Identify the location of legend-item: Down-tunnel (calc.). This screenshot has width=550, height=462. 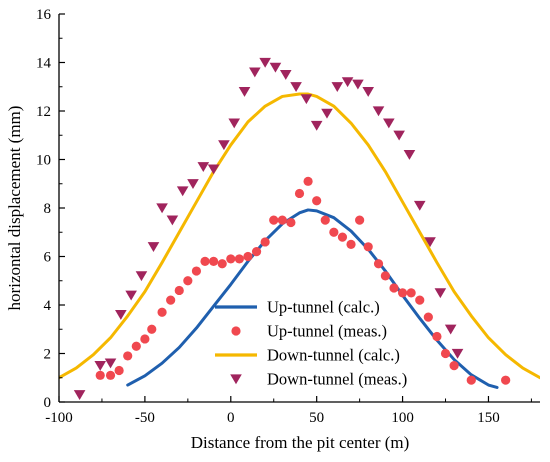
(307, 355).